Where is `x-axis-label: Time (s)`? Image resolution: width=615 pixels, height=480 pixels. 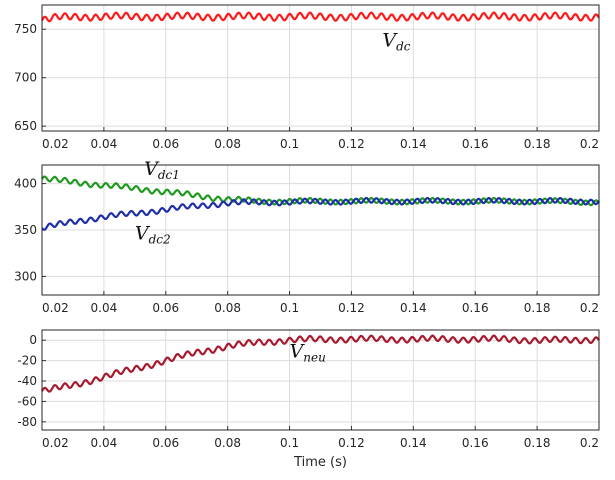
x-axis-label: Time (s) is located at coordinates (320, 462).